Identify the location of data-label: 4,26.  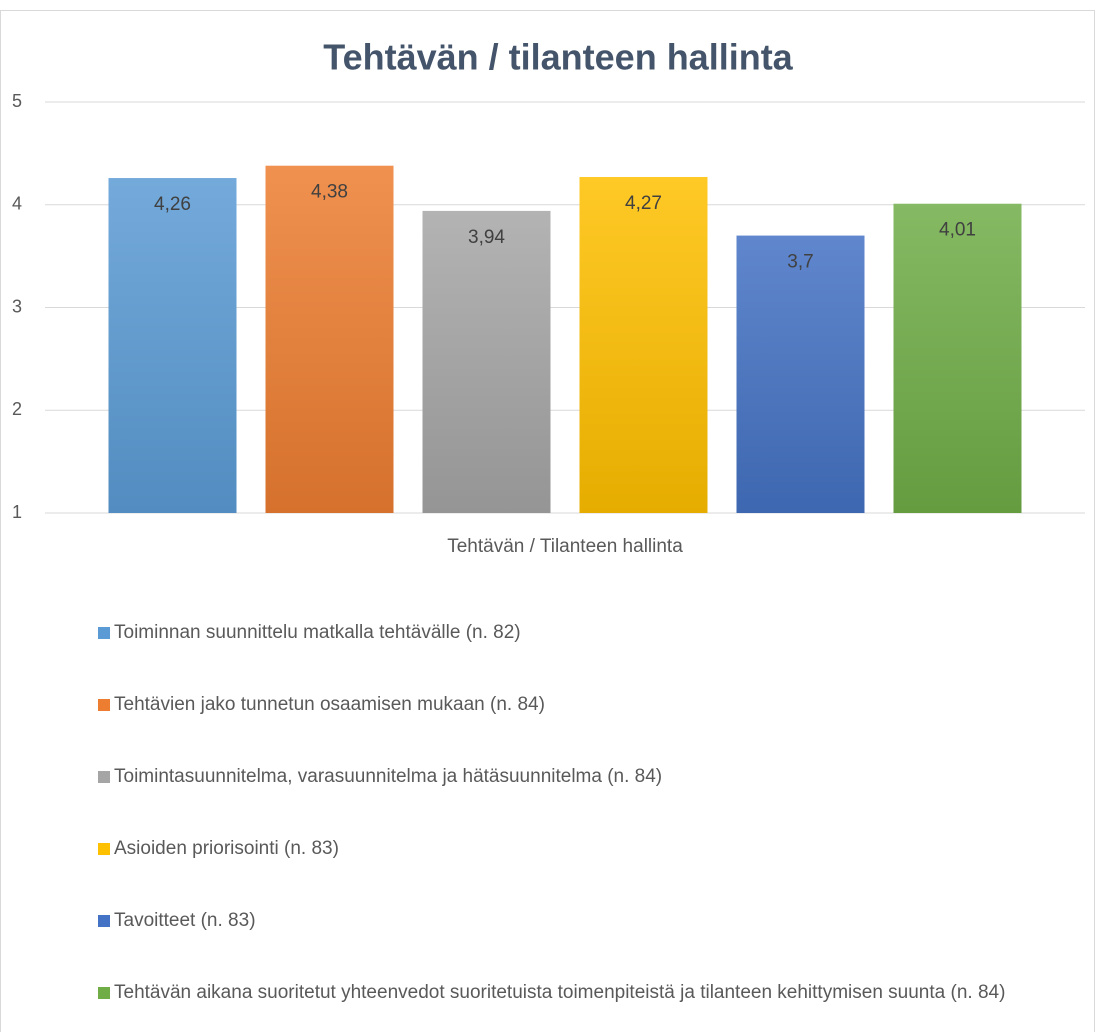
(172, 204).